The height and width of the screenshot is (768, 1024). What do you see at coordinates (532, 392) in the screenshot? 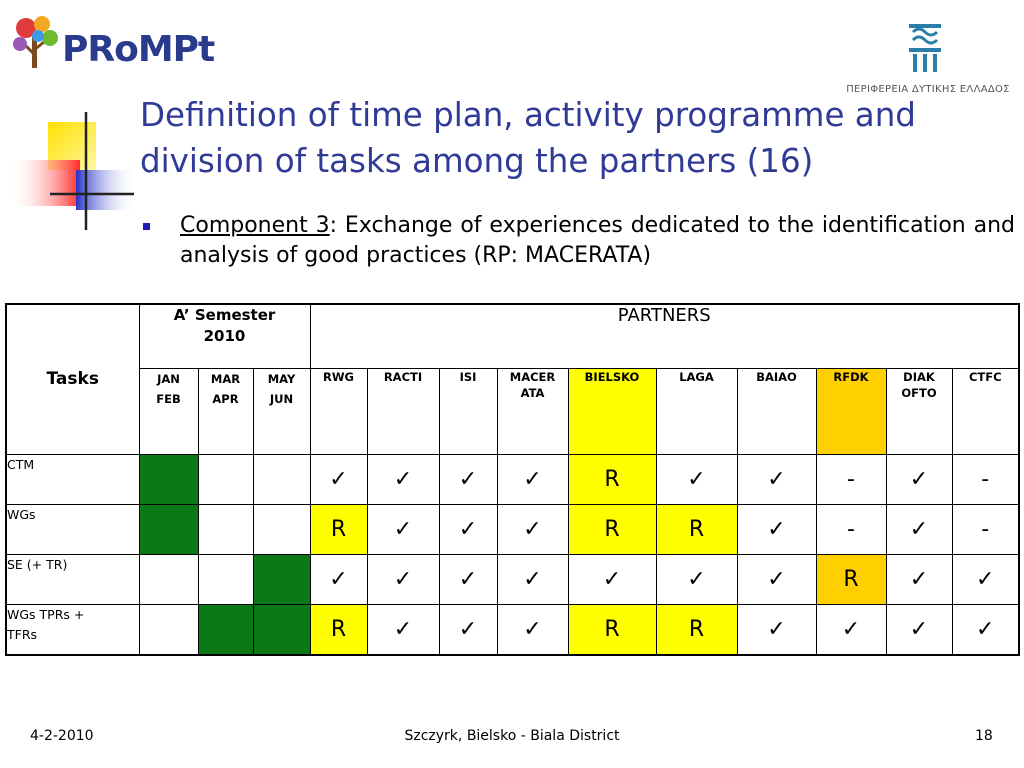
I see `partner-line-2: ATA` at bounding box center [532, 392].